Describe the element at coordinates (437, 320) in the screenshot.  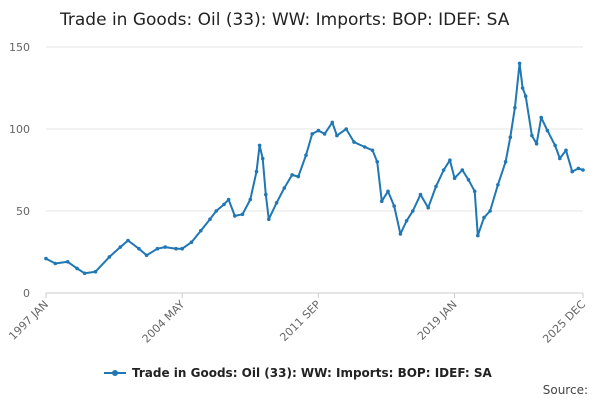
I see `x-tick-label: 2019 JAN` at that location.